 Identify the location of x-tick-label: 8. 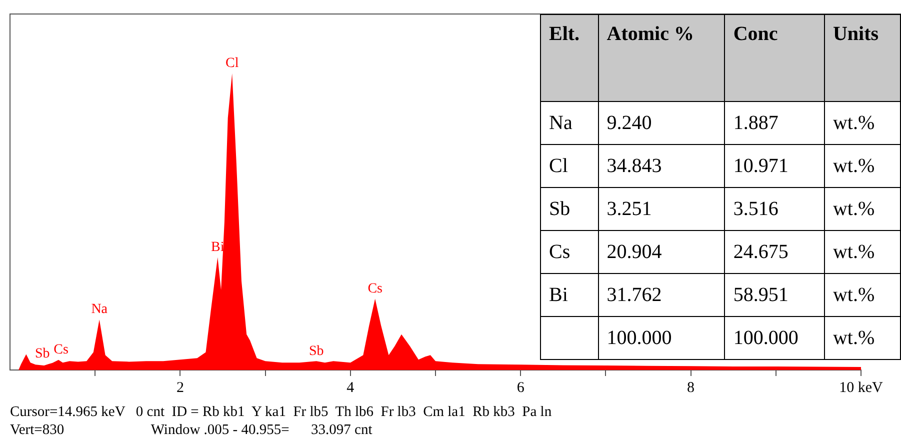
(691, 388).